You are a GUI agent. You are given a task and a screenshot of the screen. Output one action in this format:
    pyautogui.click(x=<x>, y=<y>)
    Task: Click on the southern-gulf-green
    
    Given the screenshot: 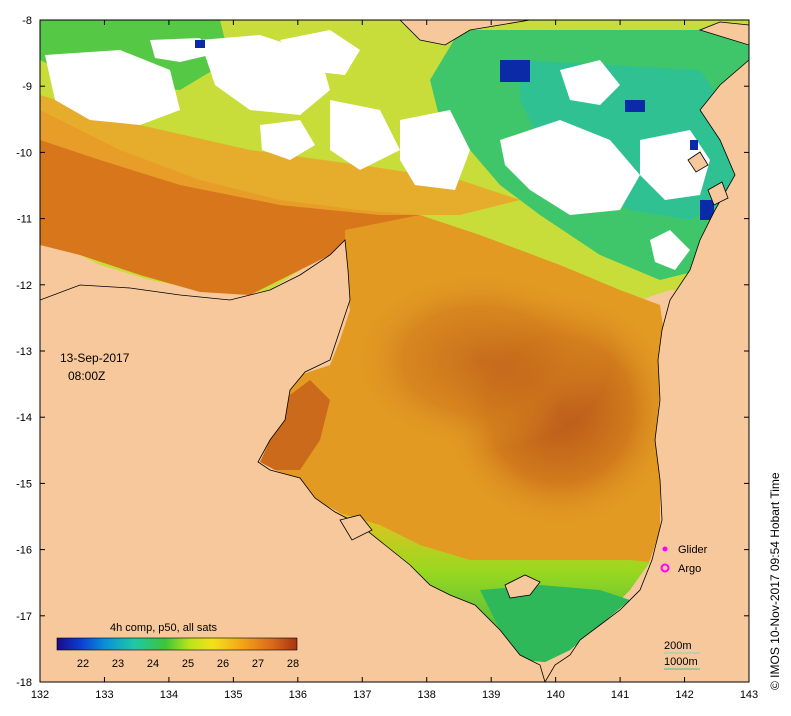 What is the action you would take?
    pyautogui.click(x=555, y=623)
    